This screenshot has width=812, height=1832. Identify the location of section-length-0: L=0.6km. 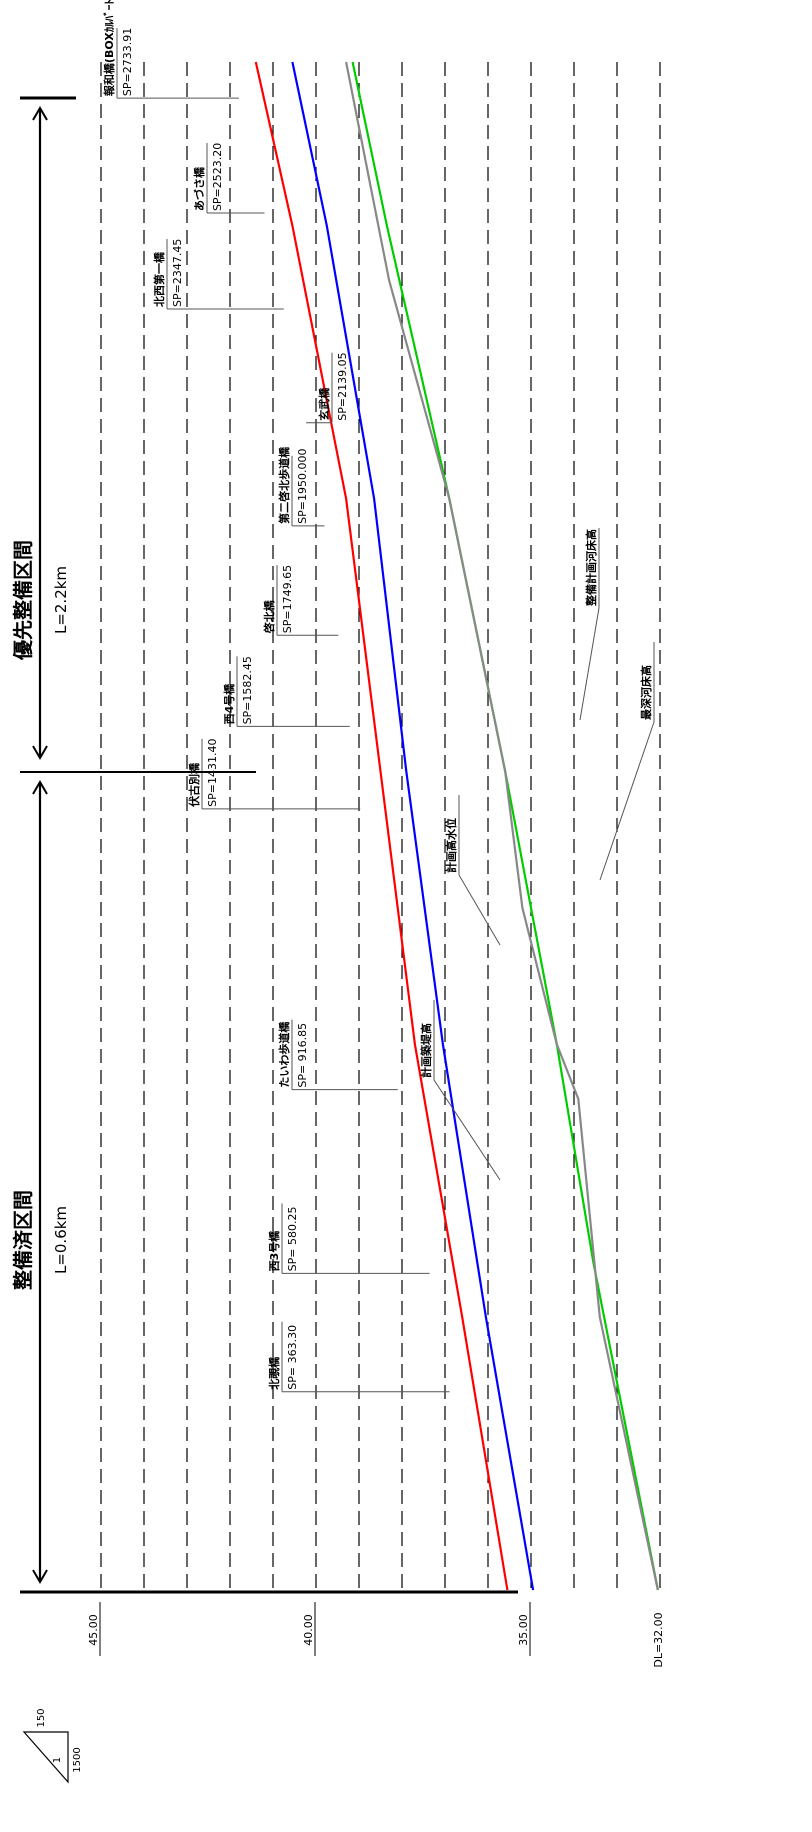
(61, 1240).